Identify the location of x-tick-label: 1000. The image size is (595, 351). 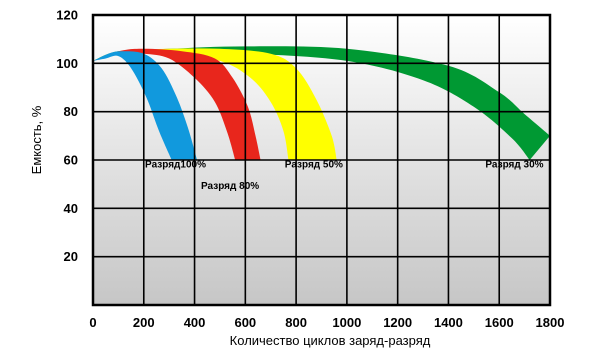
(346, 322).